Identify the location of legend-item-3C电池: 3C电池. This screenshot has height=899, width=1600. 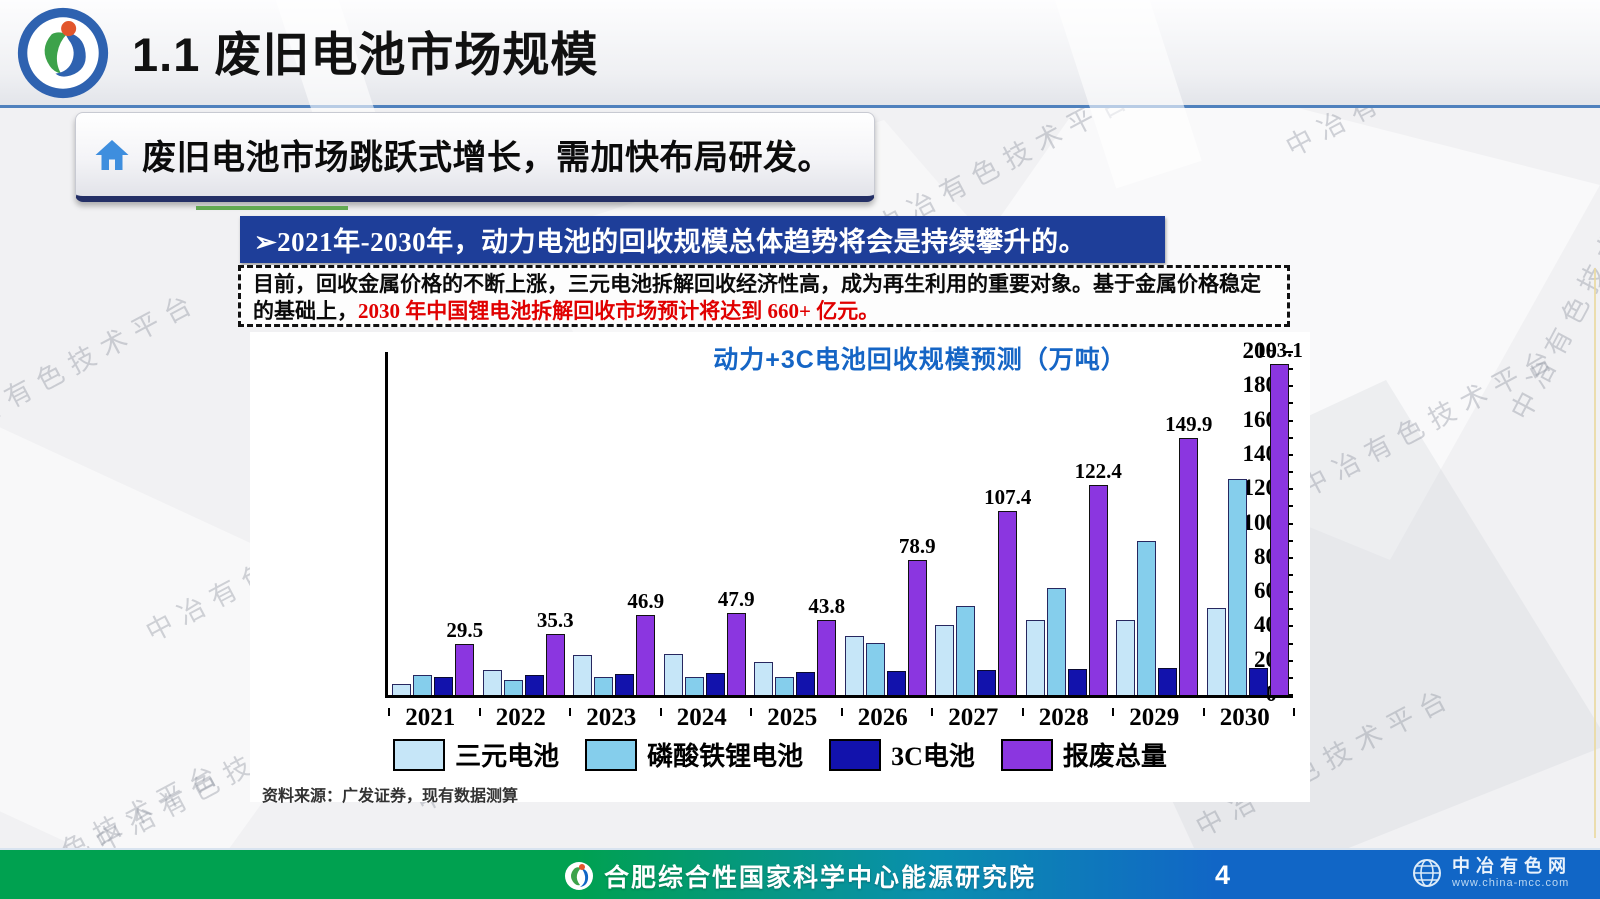
(902, 754).